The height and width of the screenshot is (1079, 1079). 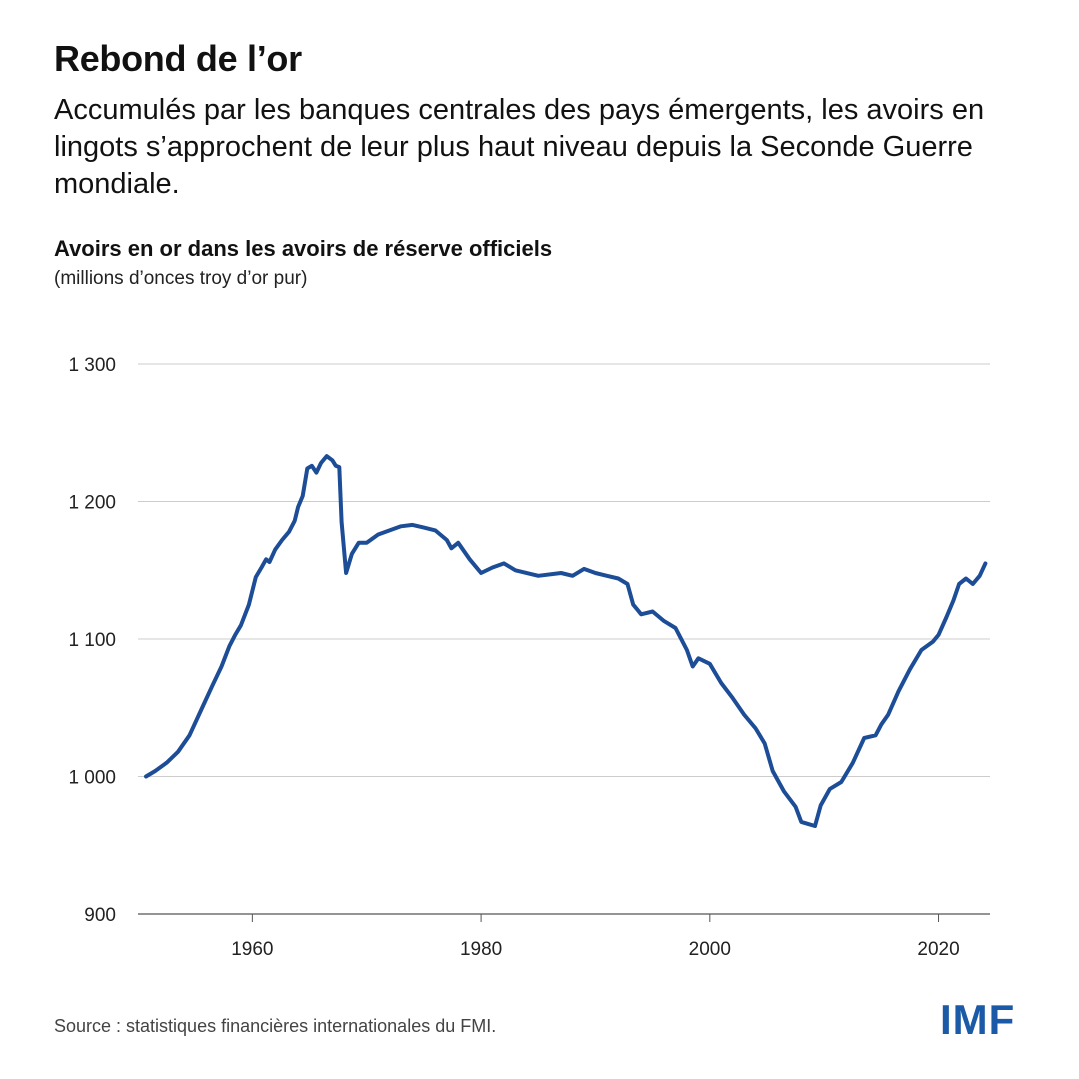 I want to click on x-tick-label: 2000, so click(x=710, y=949).